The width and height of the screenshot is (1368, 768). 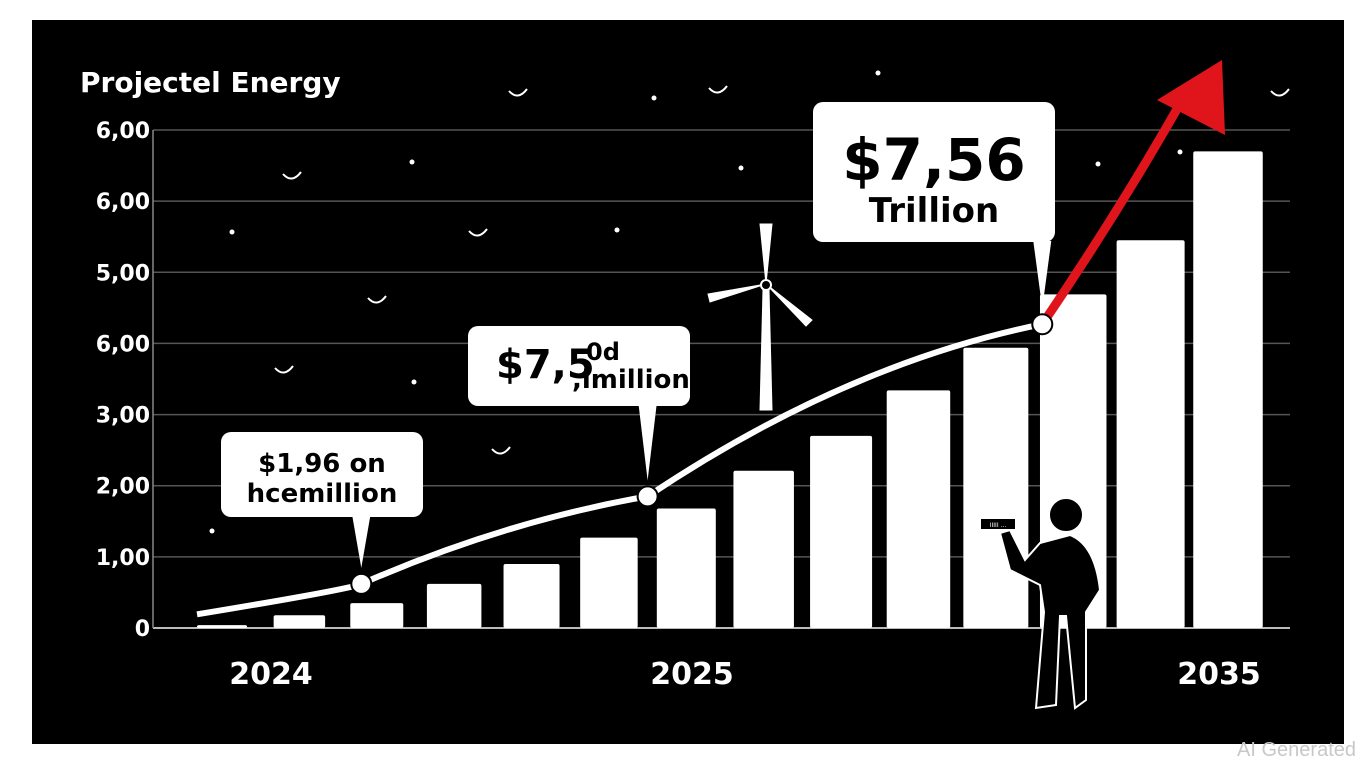 What do you see at coordinates (123, 416) in the screenshot?
I see `y-tick-label: 3,00` at bounding box center [123, 416].